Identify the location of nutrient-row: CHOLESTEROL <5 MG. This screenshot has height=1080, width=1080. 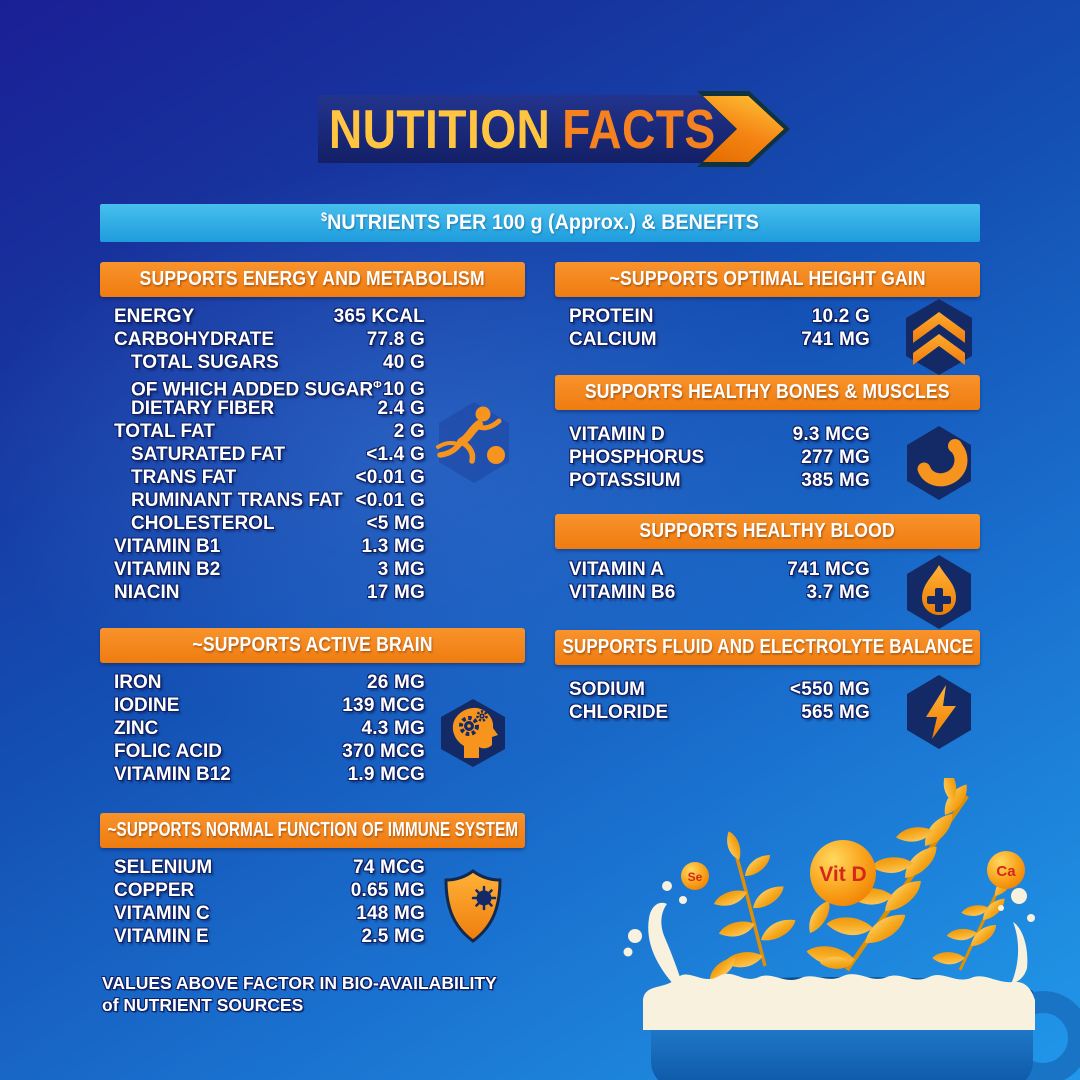
(262, 523).